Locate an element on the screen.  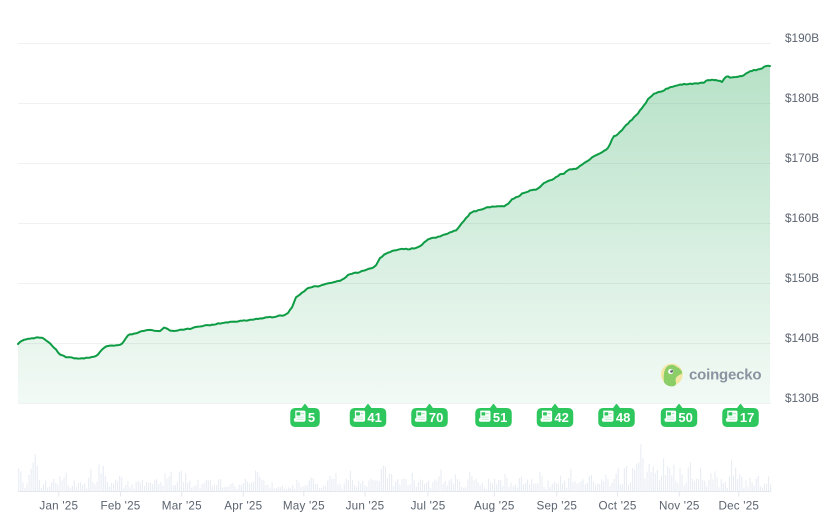
svg-text: 17 is located at coordinates (747, 417).